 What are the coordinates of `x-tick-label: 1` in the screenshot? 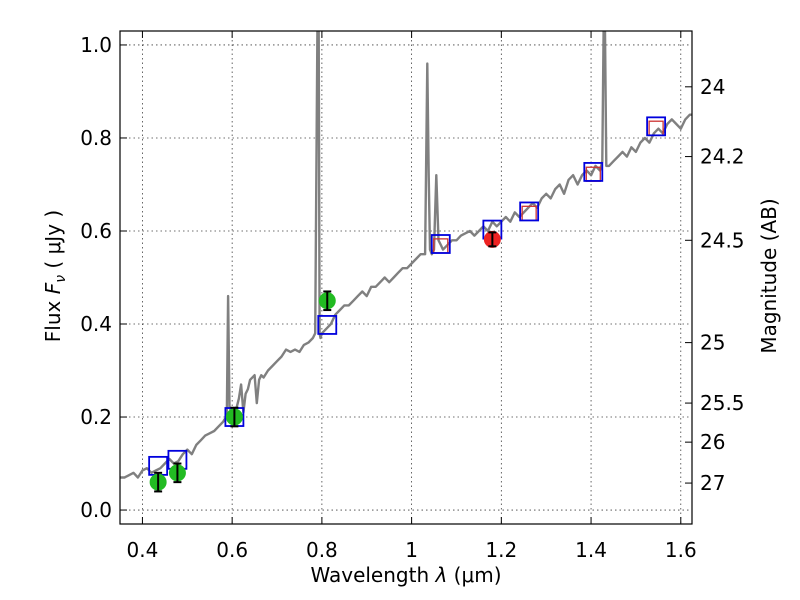 It's located at (411, 550).